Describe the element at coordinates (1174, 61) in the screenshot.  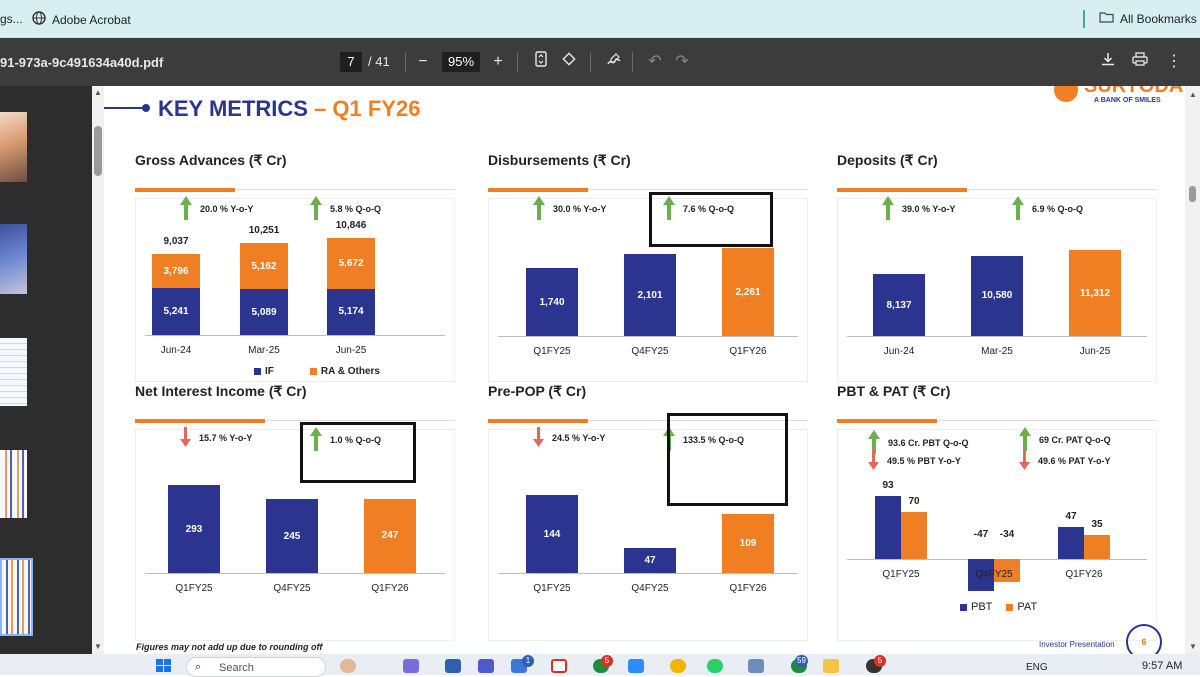
I see `more-options-button: ⋮` at that location.